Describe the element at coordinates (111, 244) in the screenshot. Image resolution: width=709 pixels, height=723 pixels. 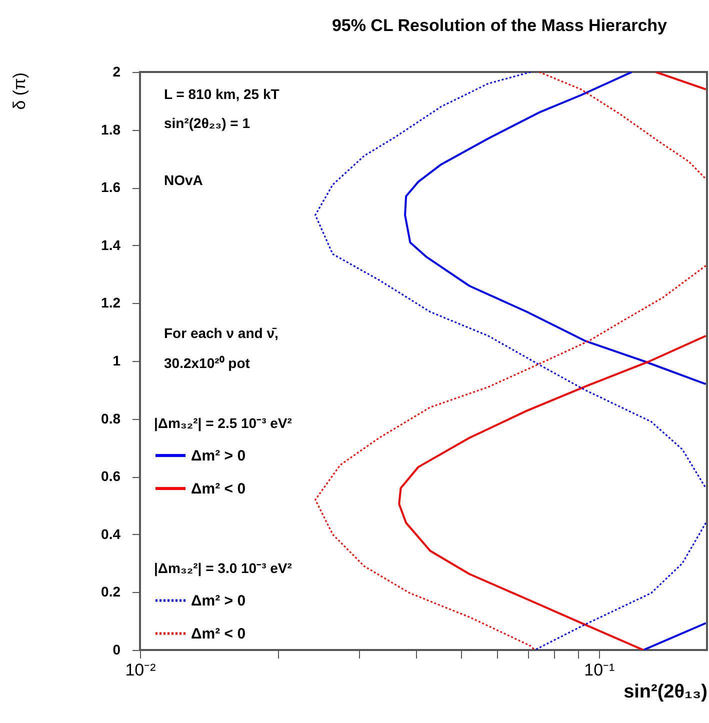
I see `y-tick-label: 1.4` at that location.